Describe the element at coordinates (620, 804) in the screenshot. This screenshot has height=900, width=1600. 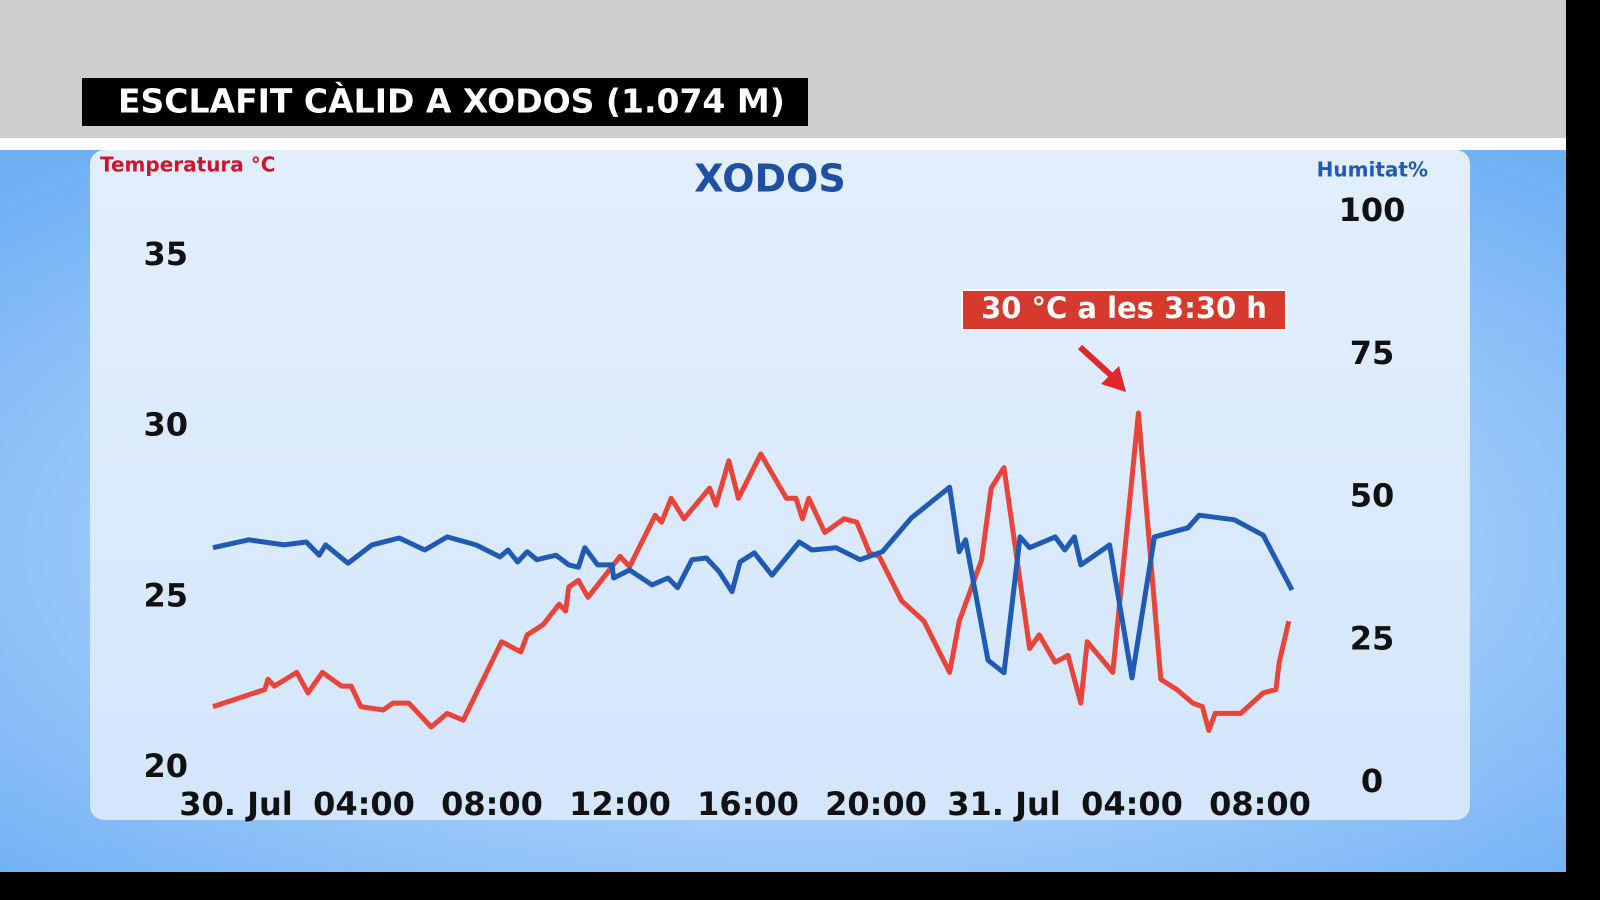
I see `x-tick-label: 12:00` at that location.